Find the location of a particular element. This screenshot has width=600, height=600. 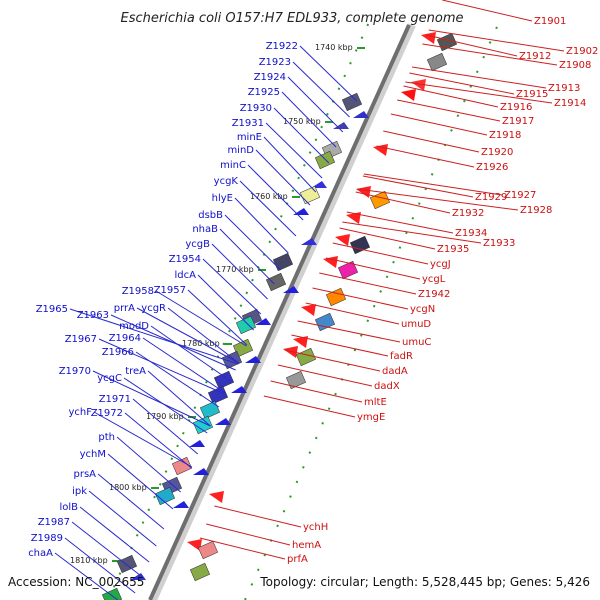

gene-label: Z1923 is located at coordinates (275, 62).